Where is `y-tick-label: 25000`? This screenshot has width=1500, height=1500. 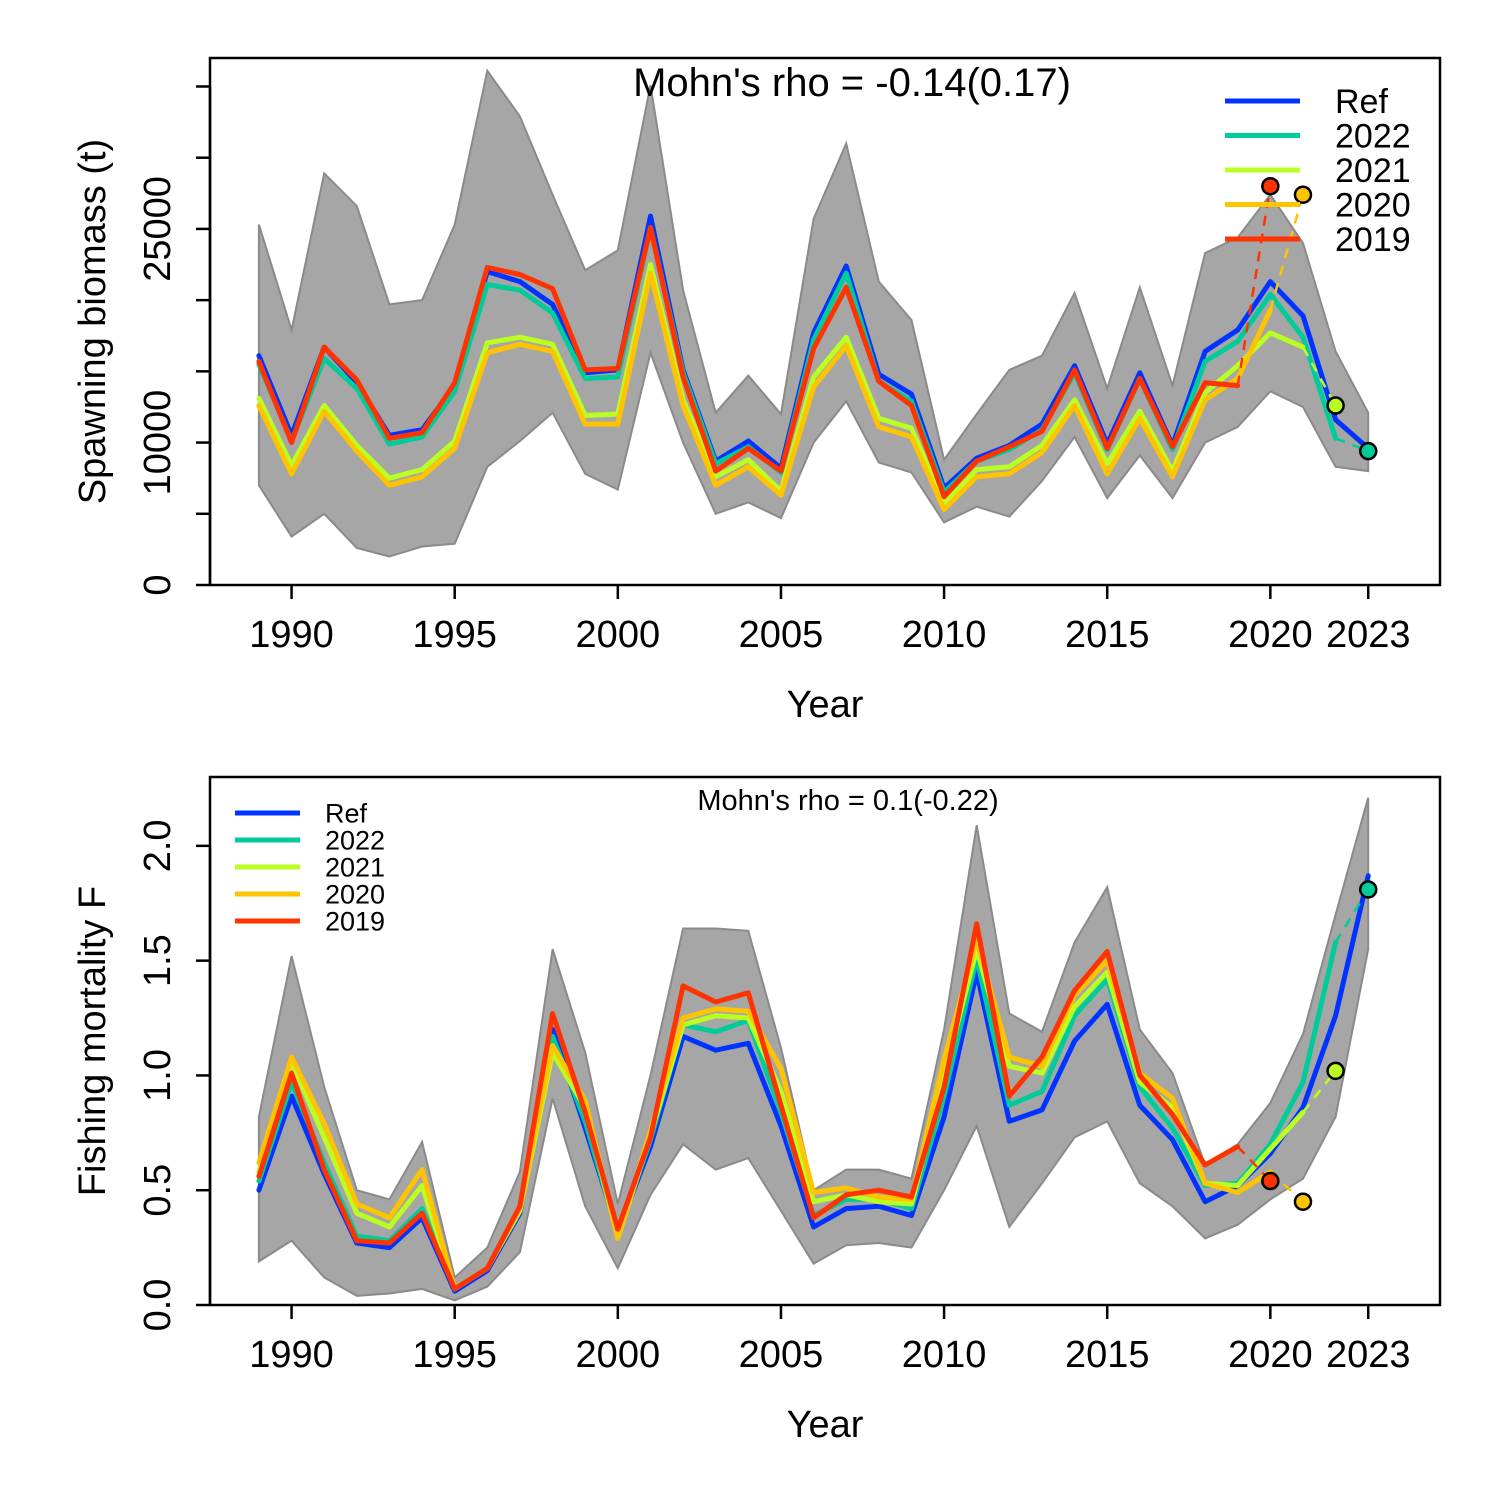 y-tick-label: 25000 is located at coordinates (158, 229).